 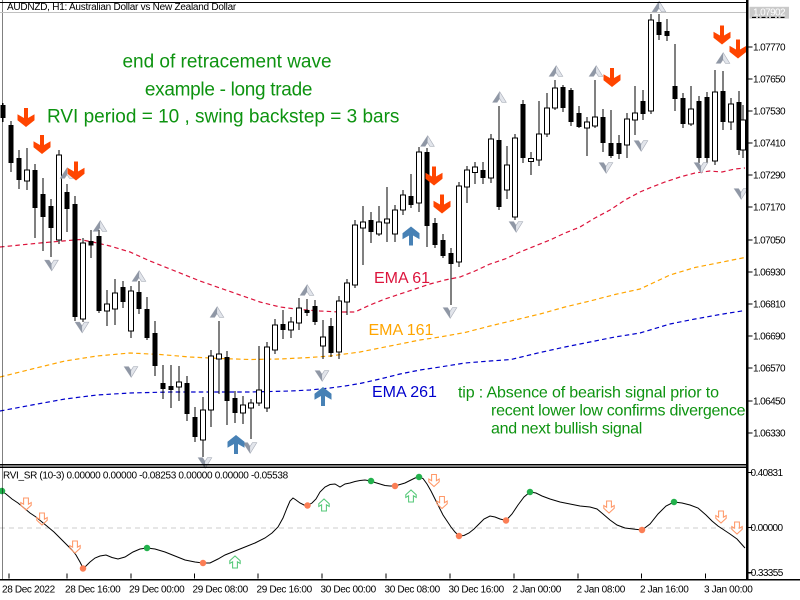 What do you see at coordinates (664, 590) in the screenshot?
I see `svg-text: 2 Jan 16:00` at bounding box center [664, 590].